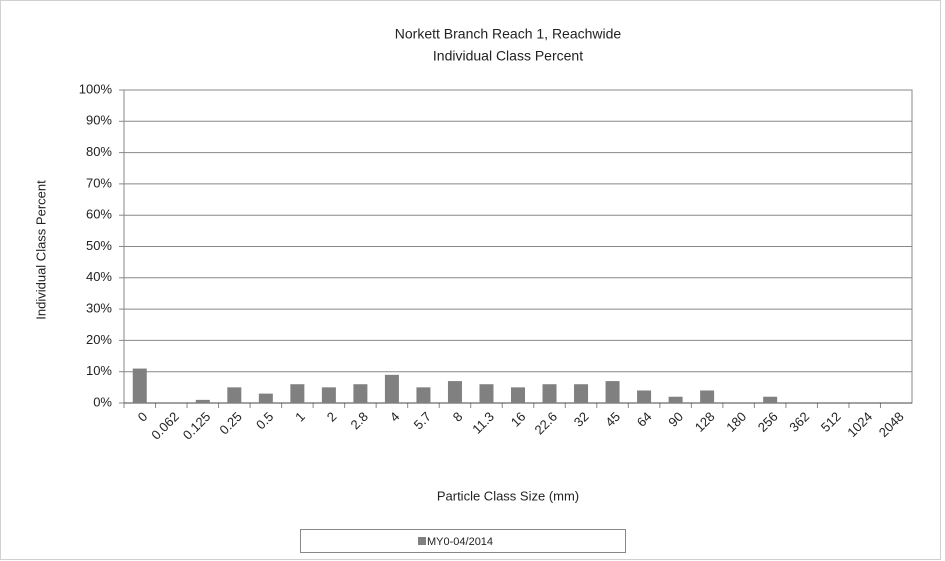 The height and width of the screenshot is (561, 945). What do you see at coordinates (422, 541) in the screenshot?
I see `legend-swatch` at bounding box center [422, 541].